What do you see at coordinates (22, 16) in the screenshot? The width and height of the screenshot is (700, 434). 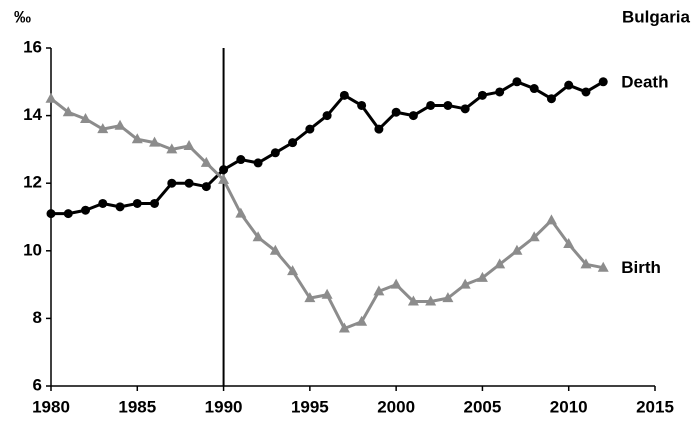 I see `y-axis-label: ‰` at bounding box center [22, 16].